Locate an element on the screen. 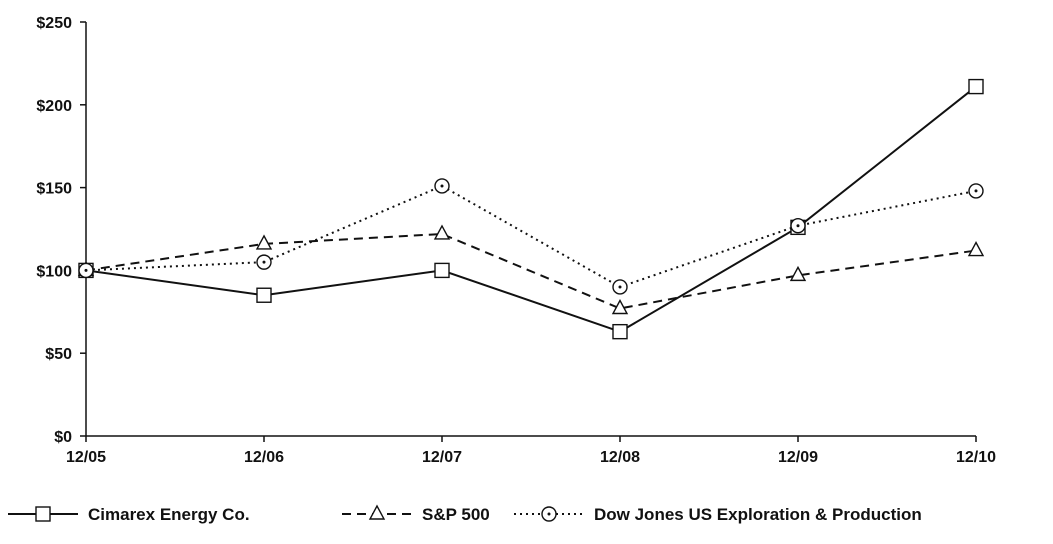 The height and width of the screenshot is (544, 1053). x-tick-label: 12/07 is located at coordinates (442, 457).